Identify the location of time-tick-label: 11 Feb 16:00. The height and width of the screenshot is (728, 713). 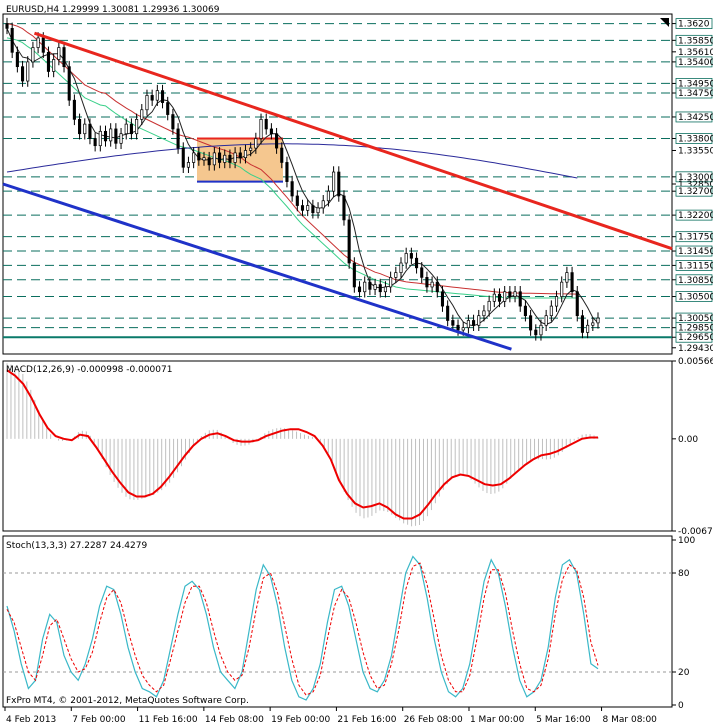
(168, 720).